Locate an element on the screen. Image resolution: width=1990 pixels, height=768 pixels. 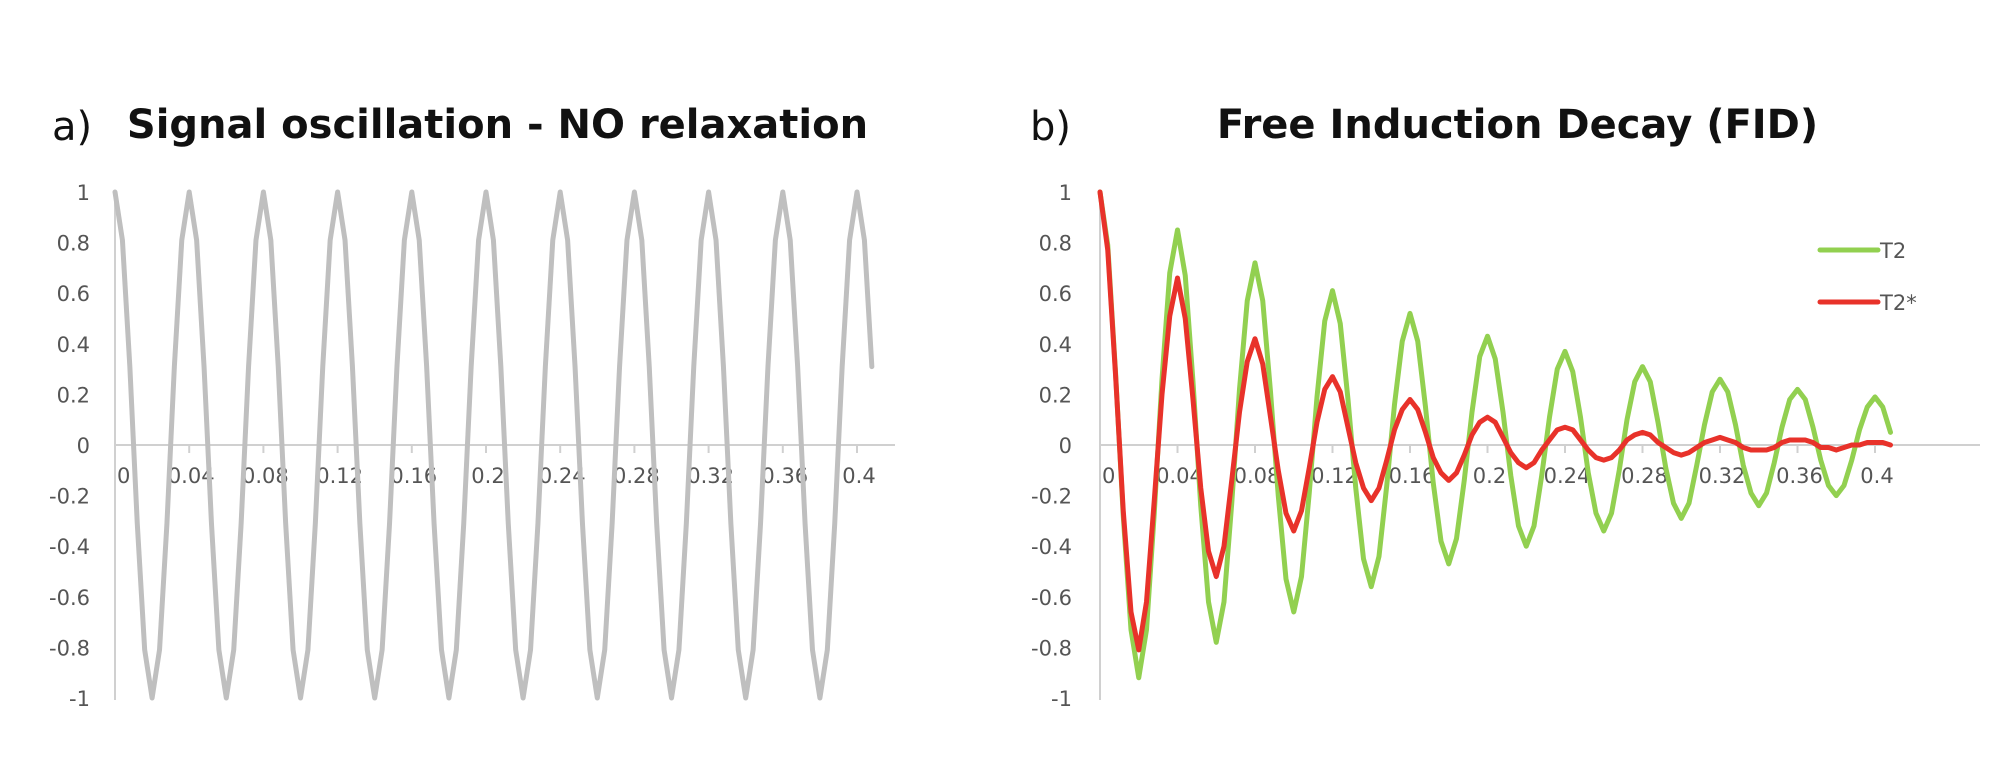
panel-a-title: Signal oscillation - NO relaxation is located at coordinates (497, 125).